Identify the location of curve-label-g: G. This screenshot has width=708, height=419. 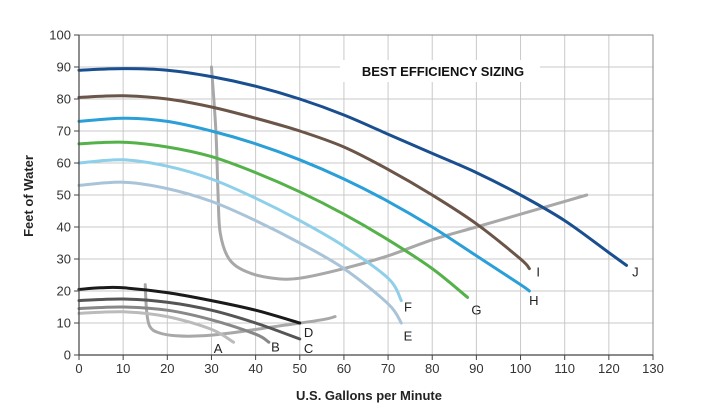
(476, 310).